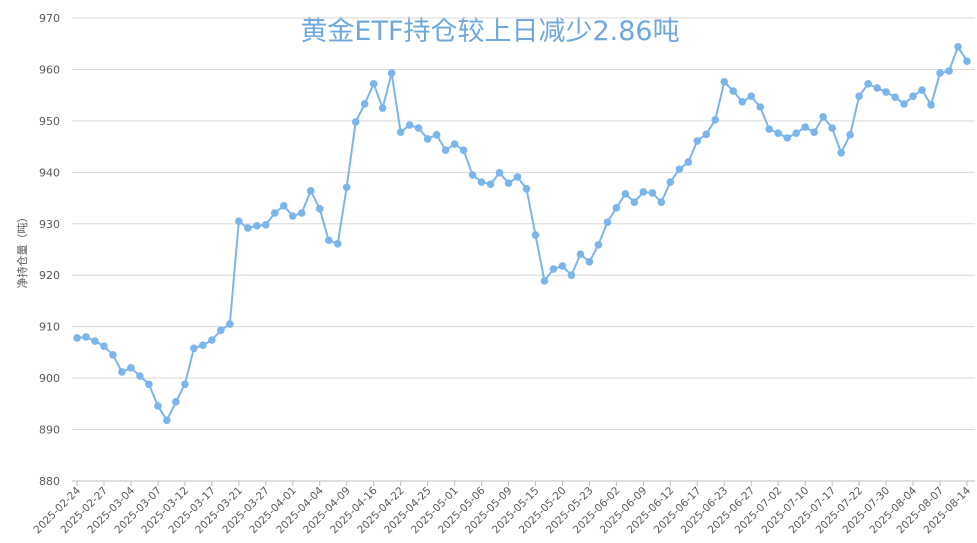 The height and width of the screenshot is (543, 977). What do you see at coordinates (49, 327) in the screenshot?
I see `y-tick-label: 910` at bounding box center [49, 327].